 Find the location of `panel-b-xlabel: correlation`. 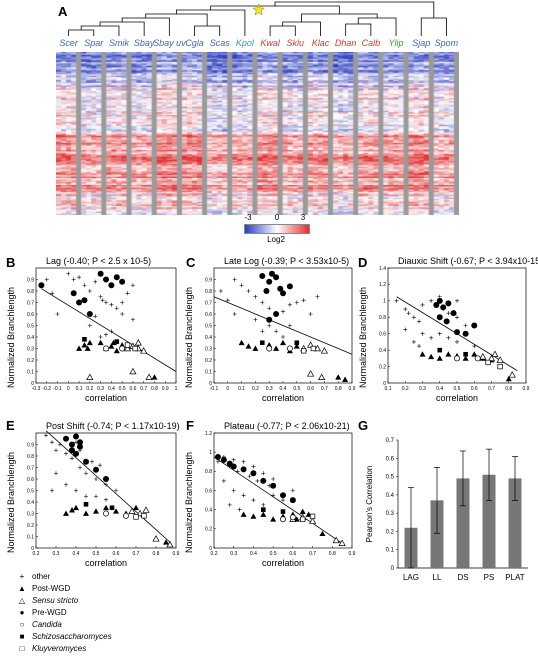

panel-b-xlabel: correlation is located at coordinates (106, 398).